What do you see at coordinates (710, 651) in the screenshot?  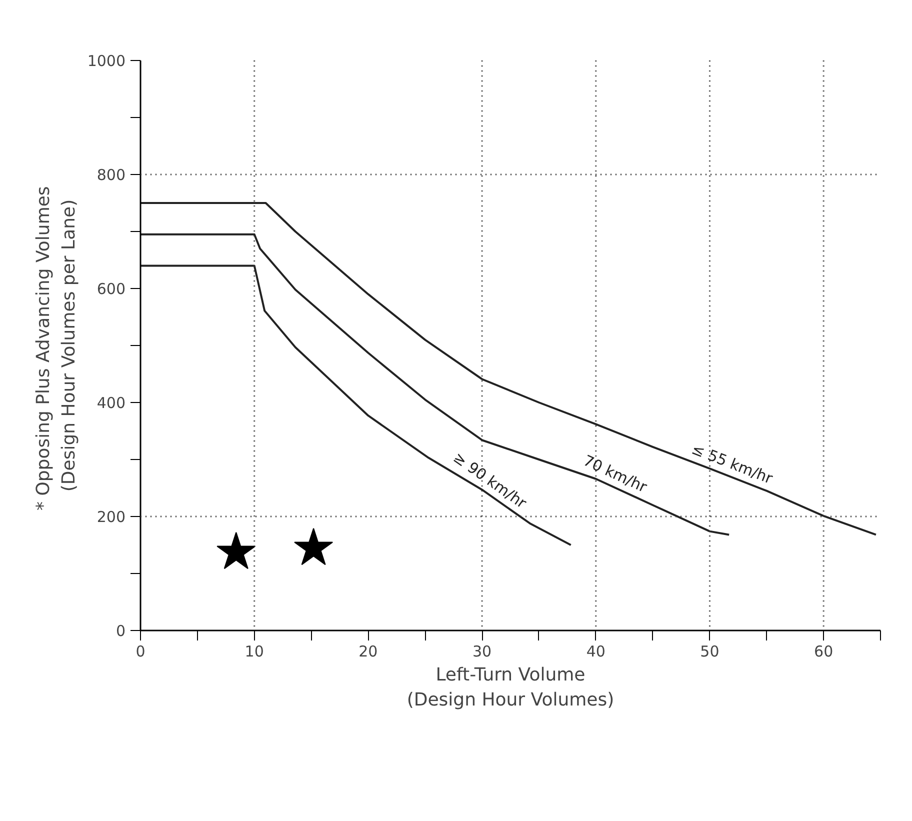 I see `x-tick-label: 50` at bounding box center [710, 651].